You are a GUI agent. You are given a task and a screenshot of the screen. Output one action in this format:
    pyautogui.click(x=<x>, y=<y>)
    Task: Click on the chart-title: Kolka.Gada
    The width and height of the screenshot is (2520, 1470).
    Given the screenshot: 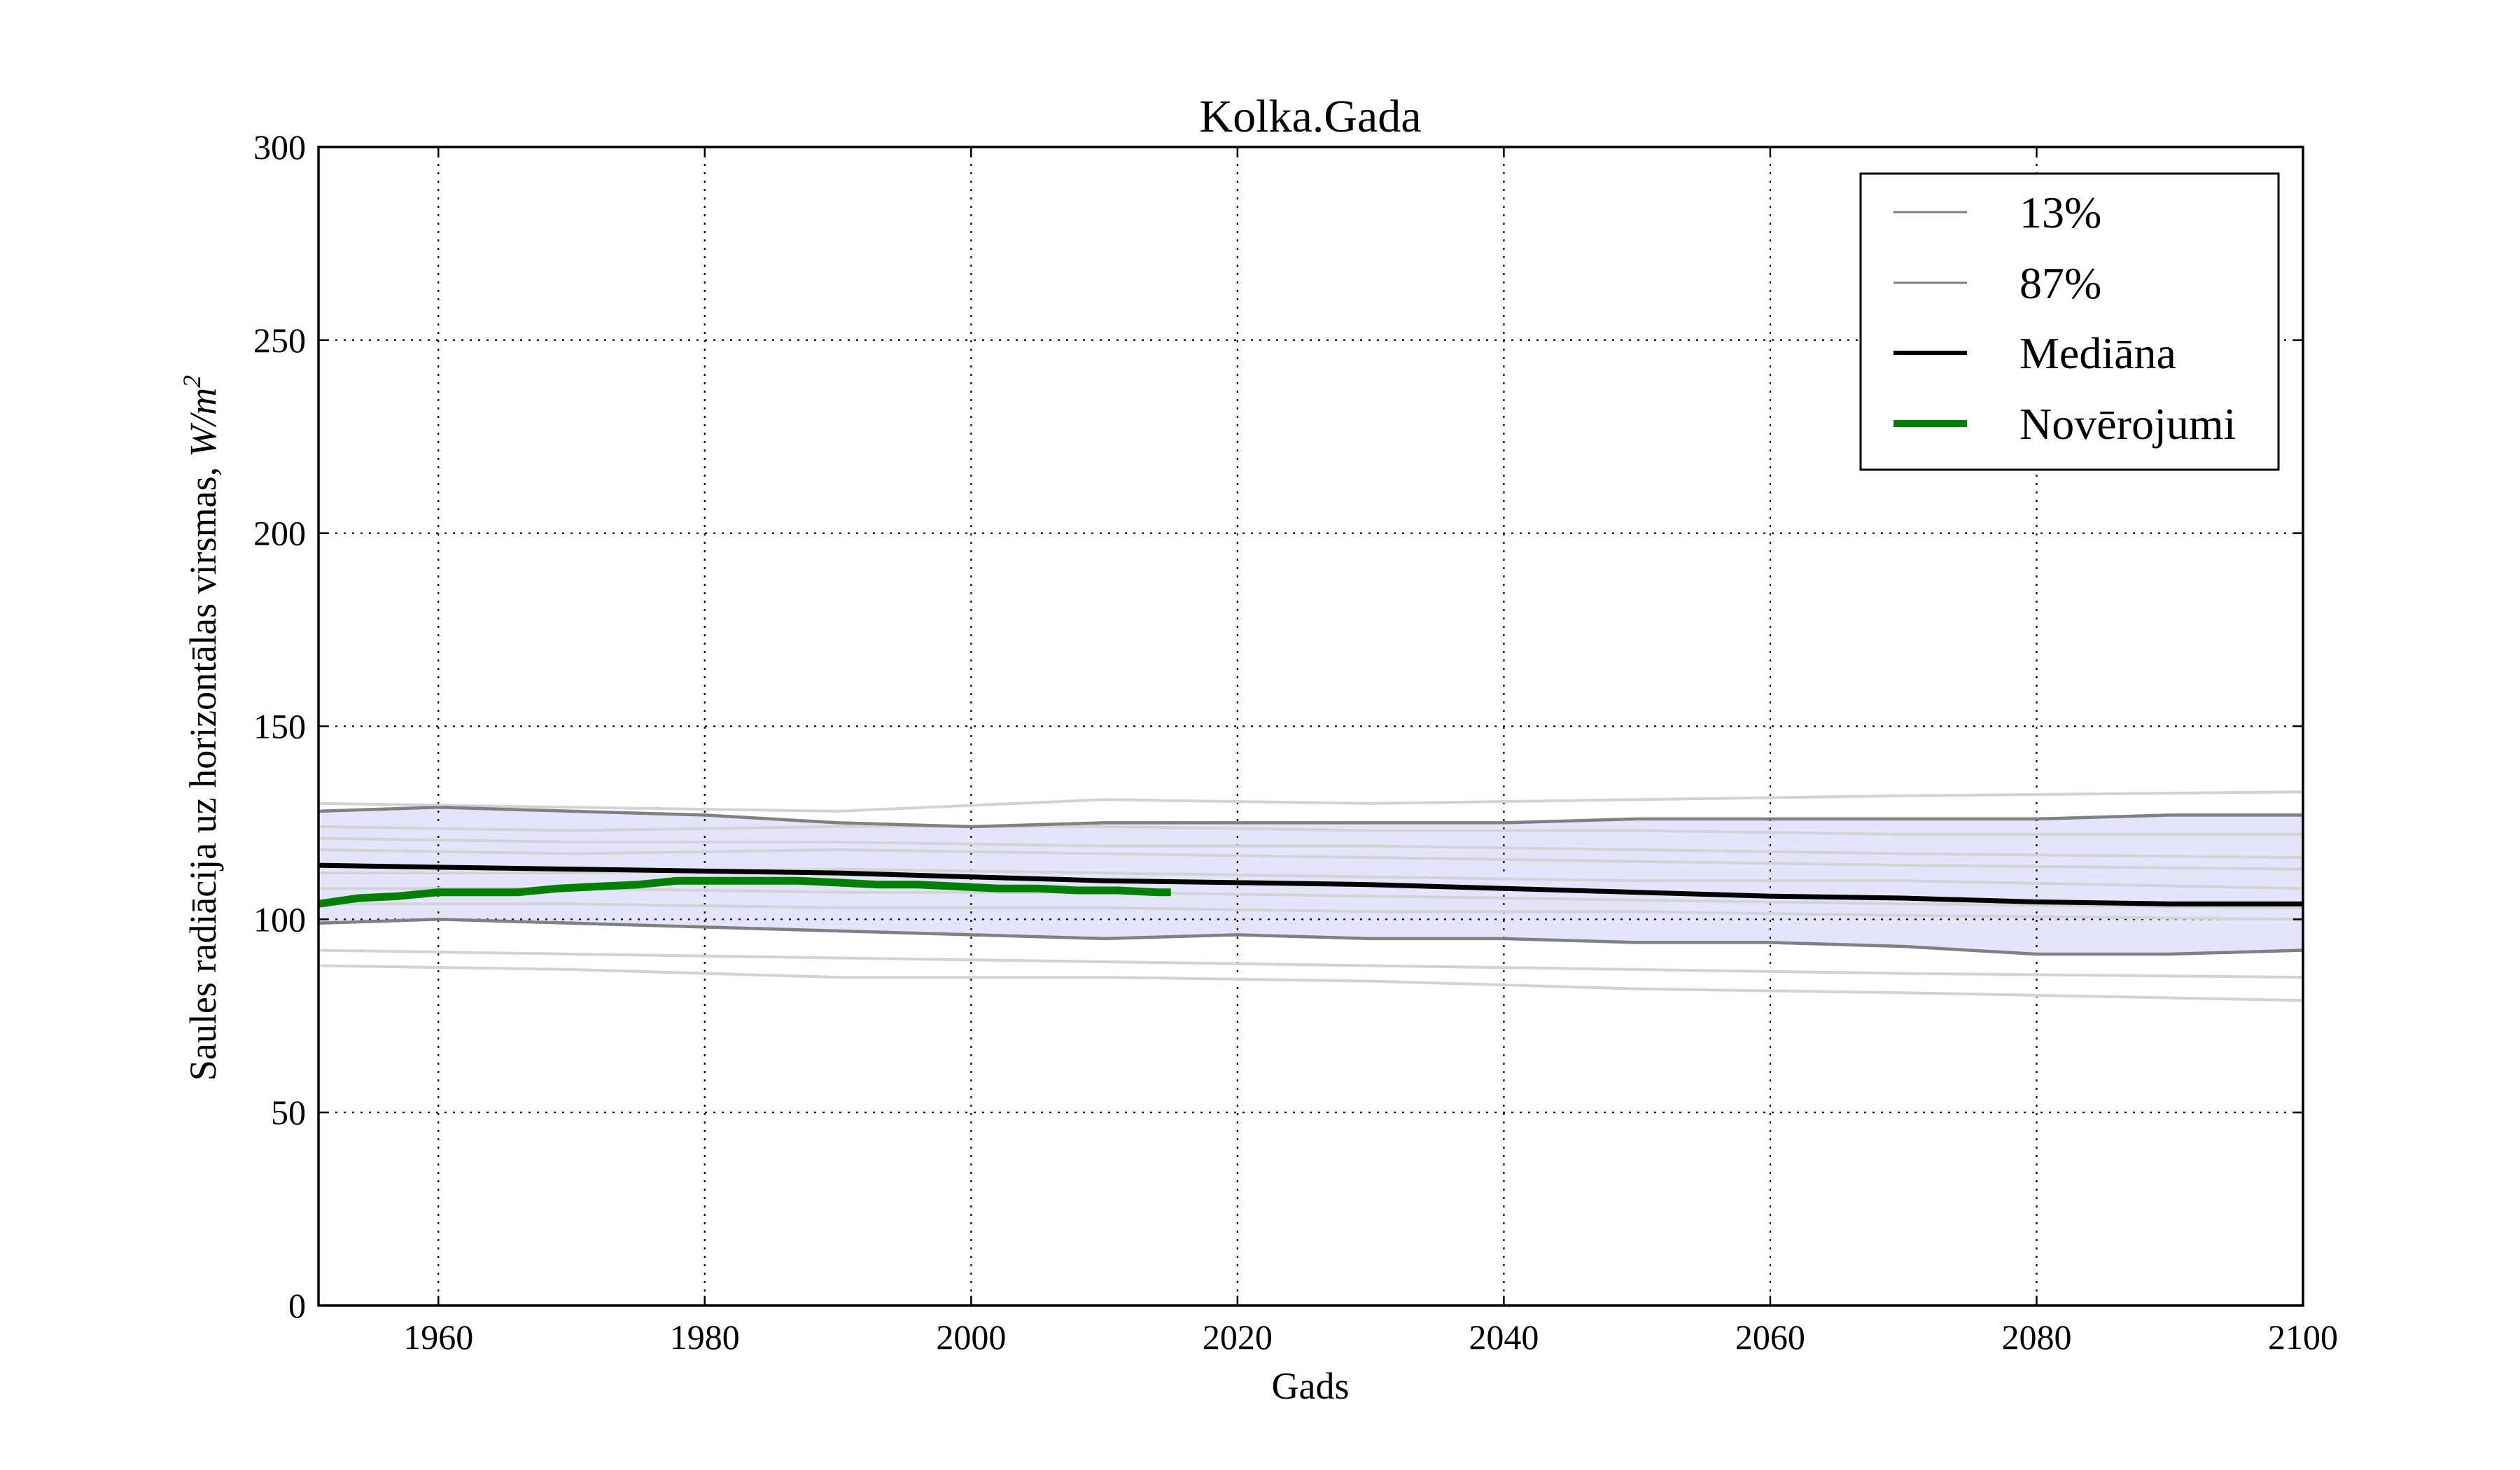 What is the action you would take?
    pyautogui.click(x=1310, y=116)
    